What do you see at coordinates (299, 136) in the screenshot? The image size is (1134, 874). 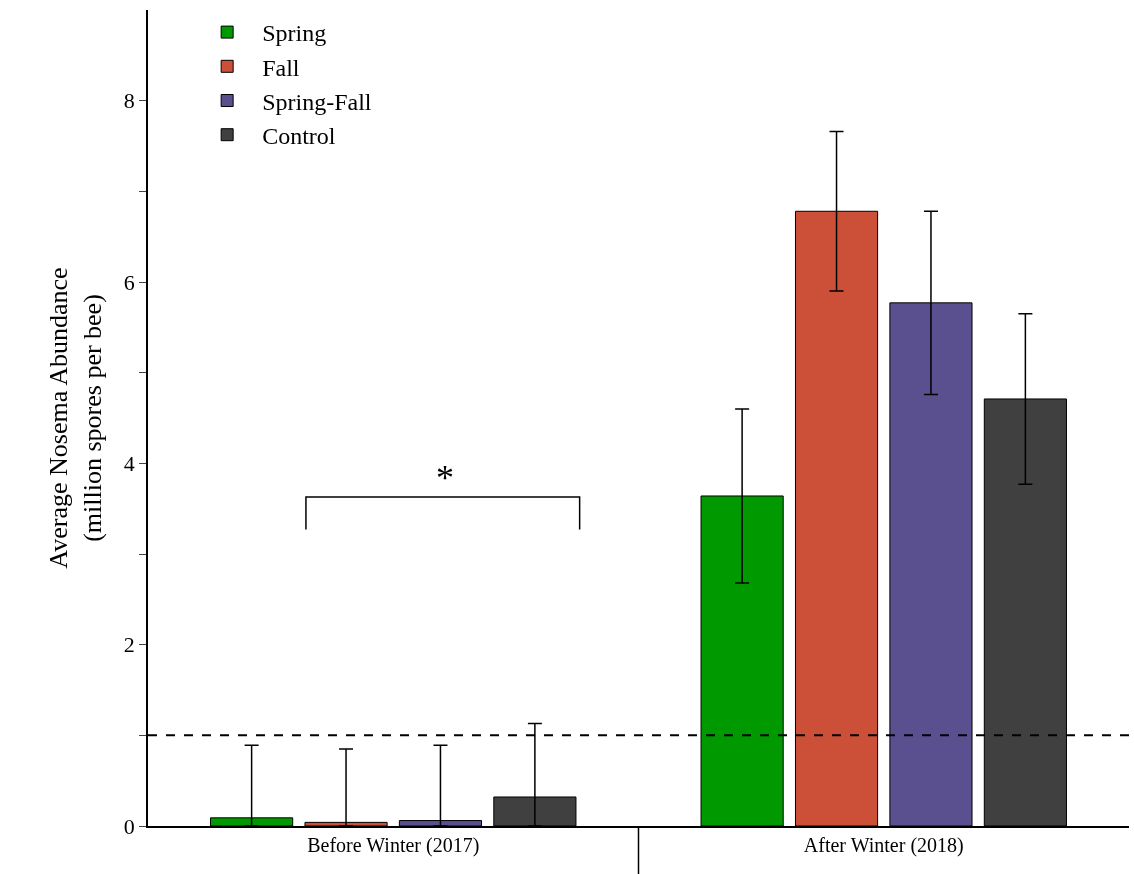 I see `legend-label: Control` at bounding box center [299, 136].